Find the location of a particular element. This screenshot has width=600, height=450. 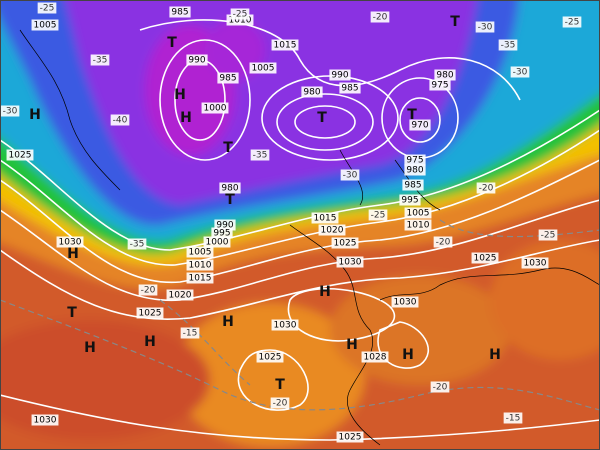

temperature-label-text: -35 is located at coordinates (260, 156).